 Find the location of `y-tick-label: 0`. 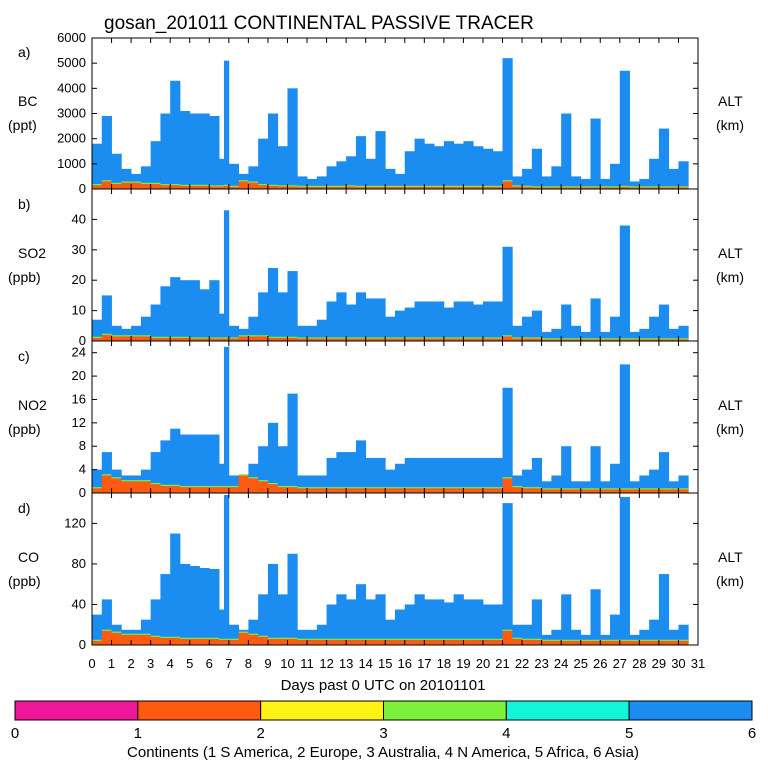

y-tick-label: 0 is located at coordinates (82, 644).